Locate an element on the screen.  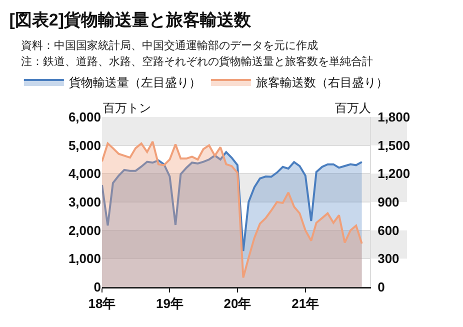
y-tick-label: 1,000 is located at coordinates (84, 258).